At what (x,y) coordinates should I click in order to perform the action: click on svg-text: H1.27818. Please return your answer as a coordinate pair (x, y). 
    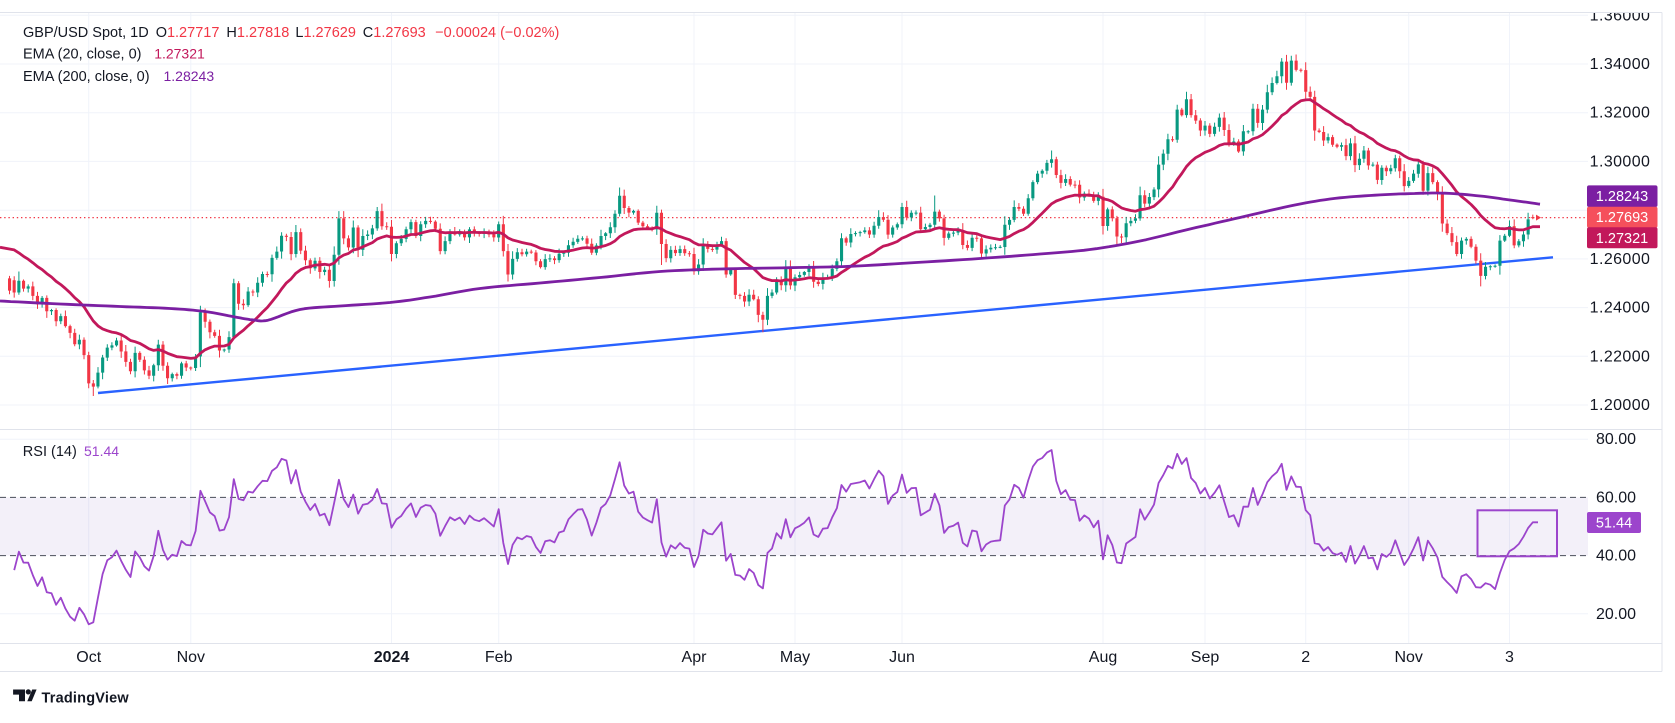
    Looking at the image, I should click on (257, 33).